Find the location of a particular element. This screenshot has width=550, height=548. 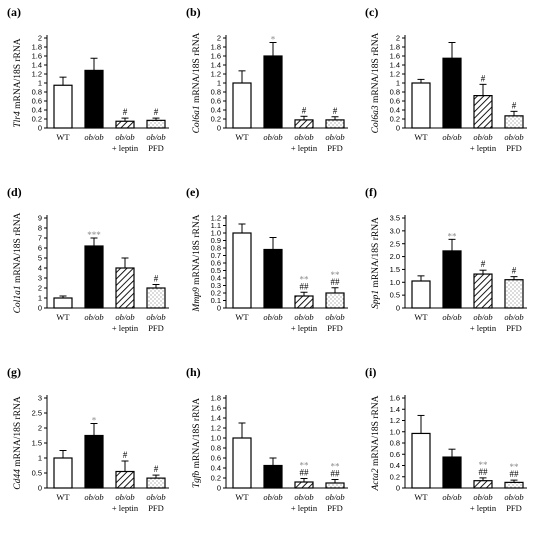

panel-label: (e) is located at coordinates (192, 192).